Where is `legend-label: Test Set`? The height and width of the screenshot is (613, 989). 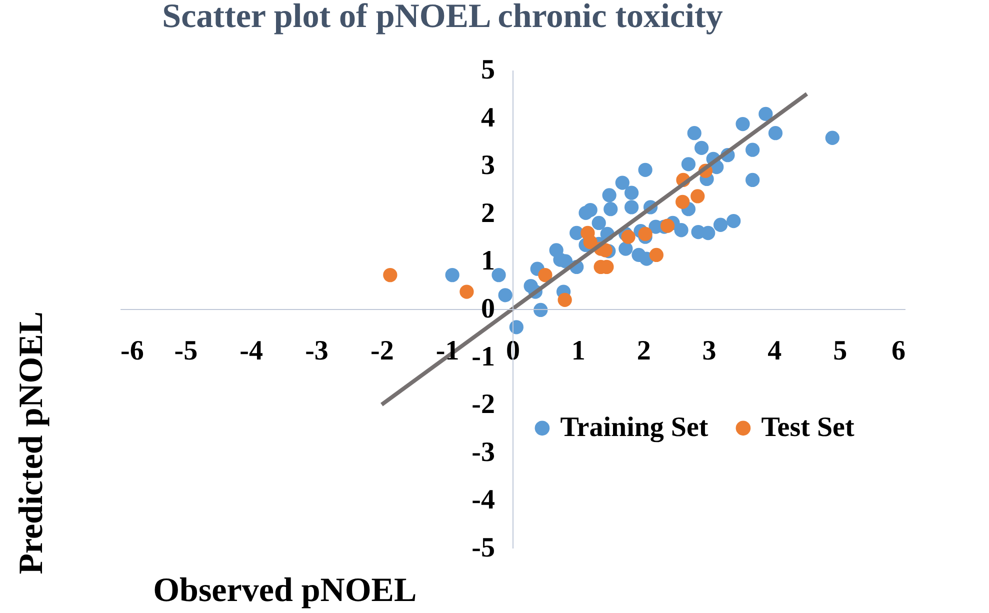
legend-label: Test Set is located at coordinates (808, 428).